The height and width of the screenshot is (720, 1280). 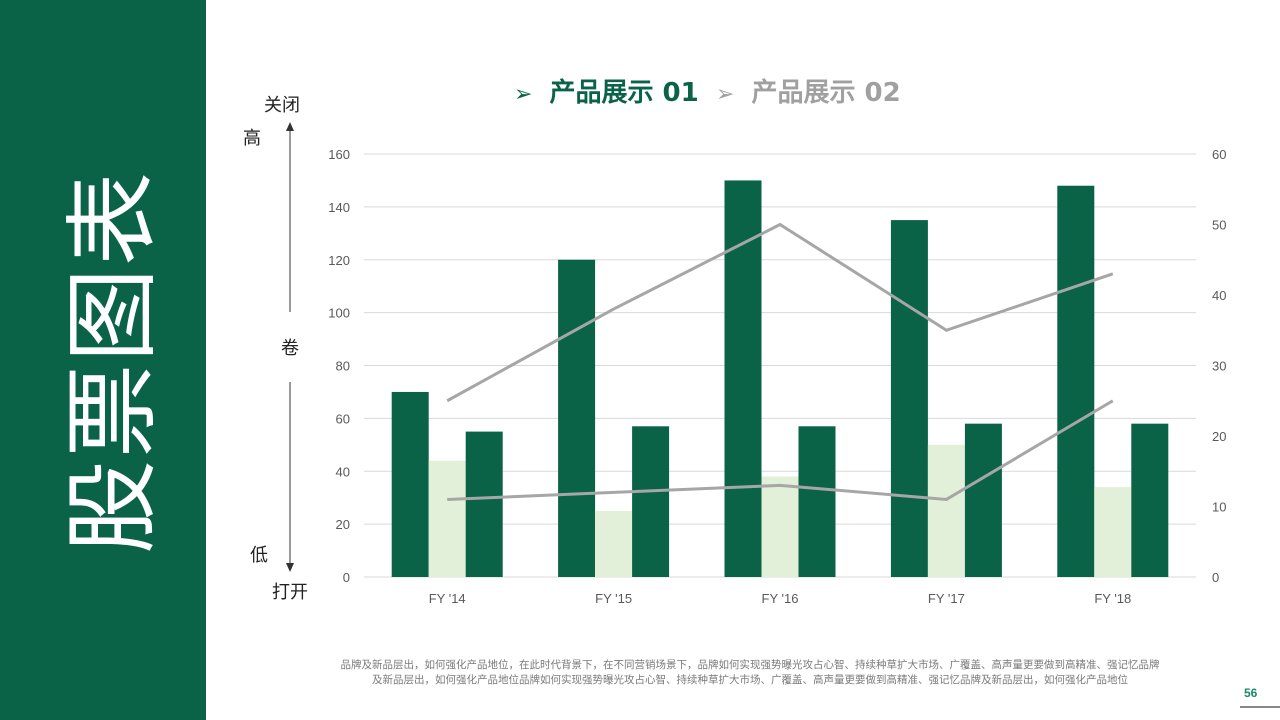 I want to click on label-roll: 卷, so click(x=290, y=348).